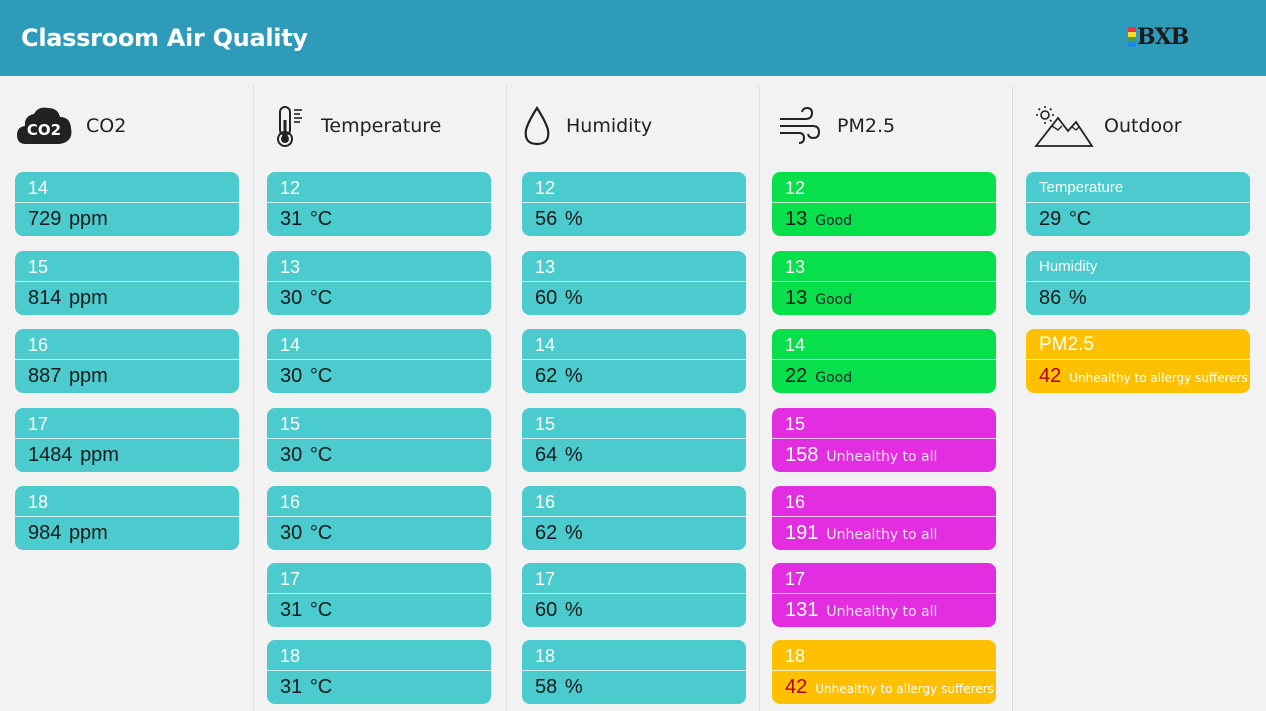 This screenshot has width=1266, height=711. I want to click on humidity-reading-hour-label: 14, so click(545, 345).